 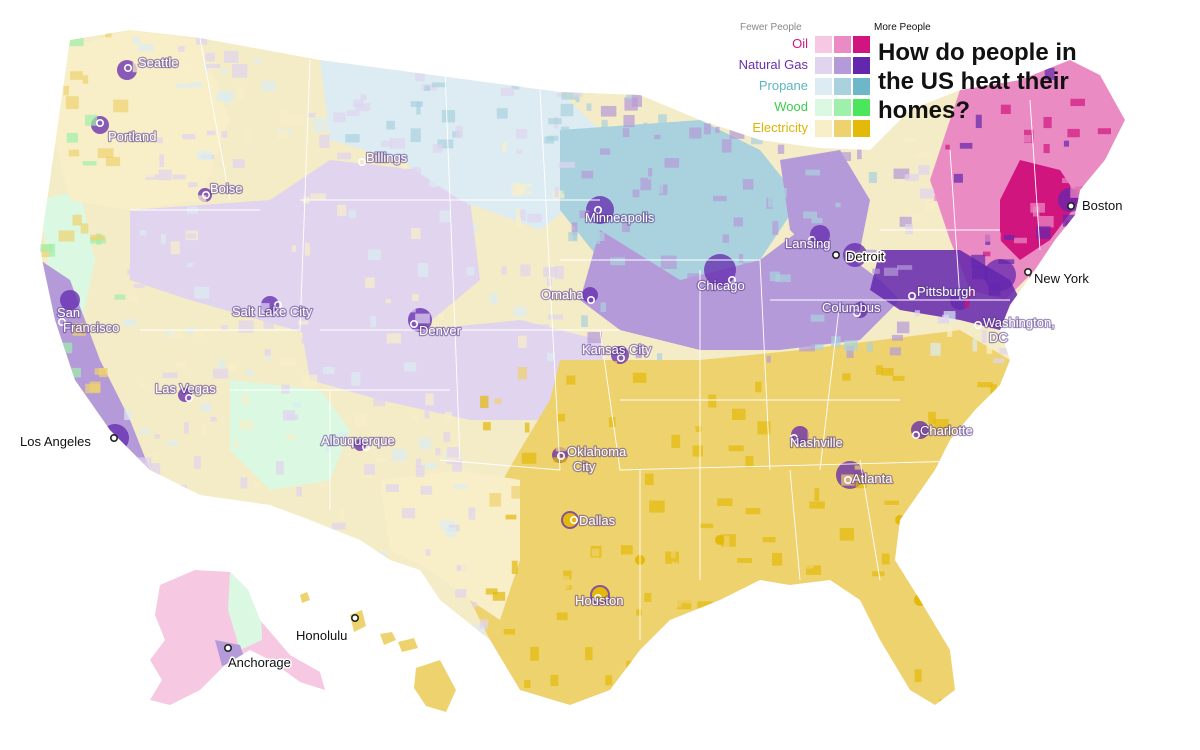 I want to click on legend-label-natural-gas: Natural Gas, so click(x=773, y=64).